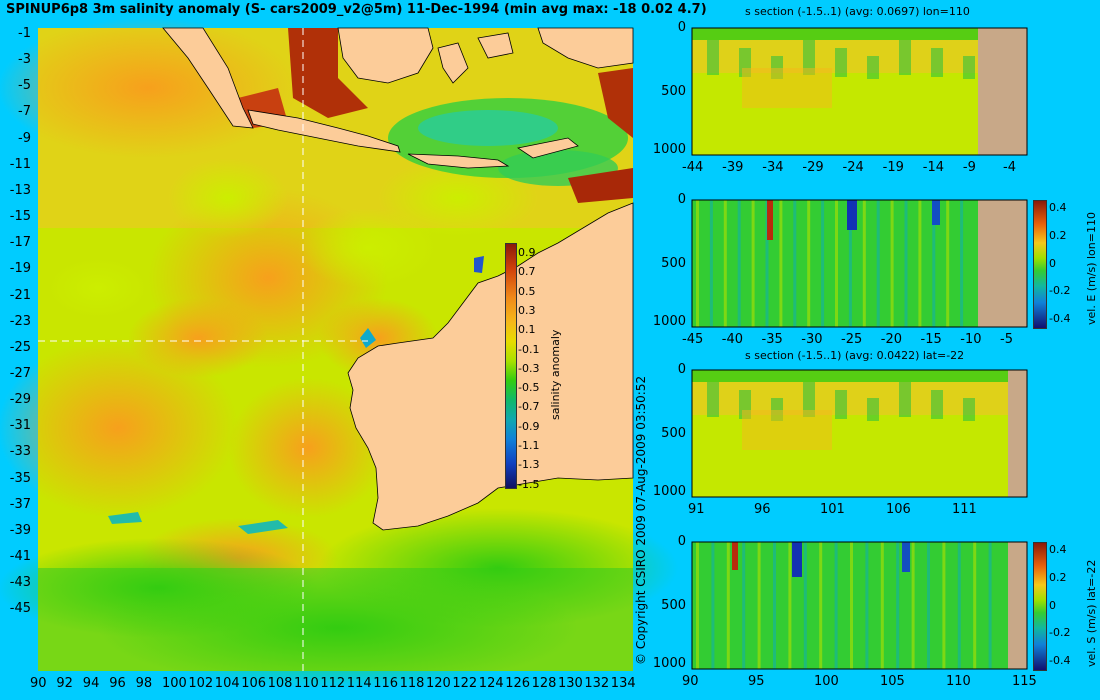 The width and height of the screenshot is (1100, 700). I want to click on map-lon-tick-label: 102, so click(201, 683).